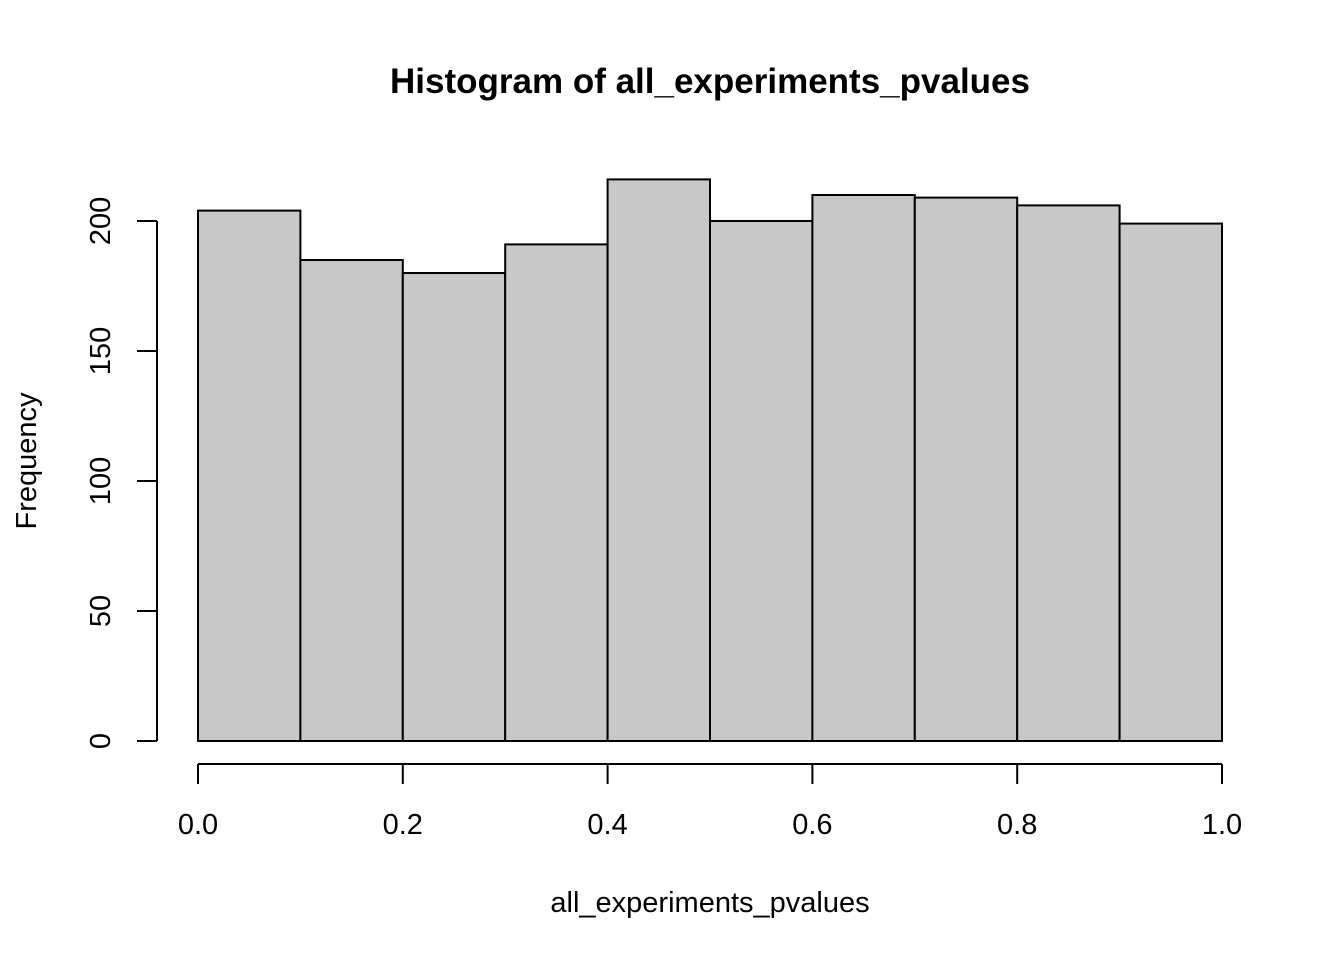 The image size is (1344, 960). What do you see at coordinates (403, 825) in the screenshot?
I see `x-tick-label: 0.2` at bounding box center [403, 825].